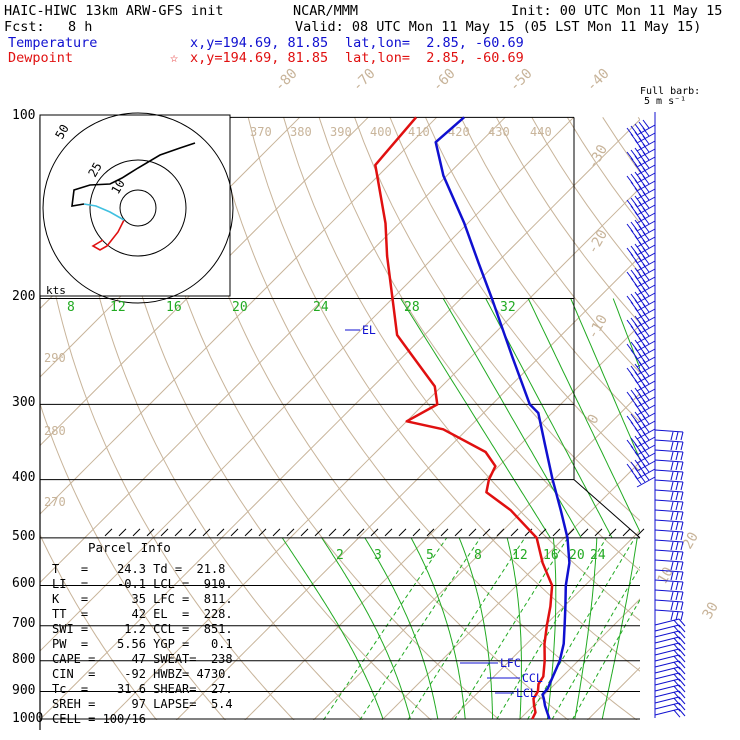 The width and height of the screenshot is (740, 740). Describe the element at coordinates (430, 555) in the screenshot. I see `mixing-ratio-label: 5` at that location.